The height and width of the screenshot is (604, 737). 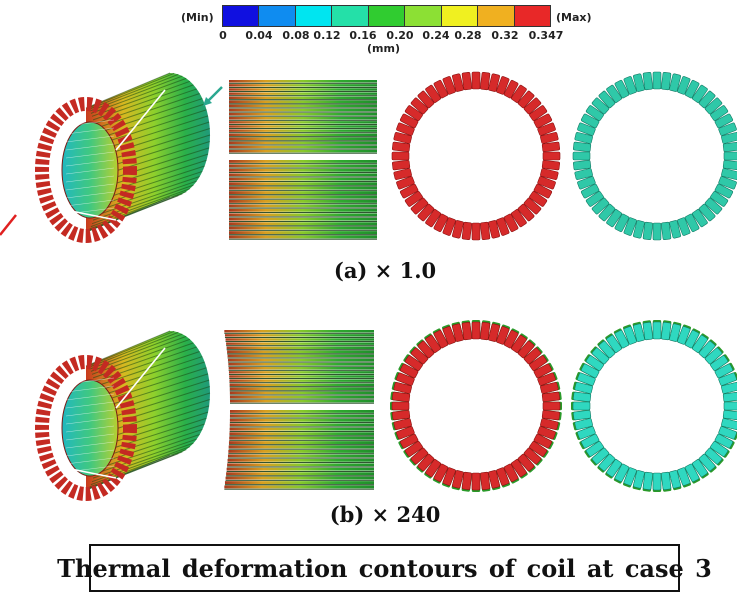 What do you see at coordinates (386, 16) in the screenshot?
I see `legend-color-bar` at bounding box center [386, 16].